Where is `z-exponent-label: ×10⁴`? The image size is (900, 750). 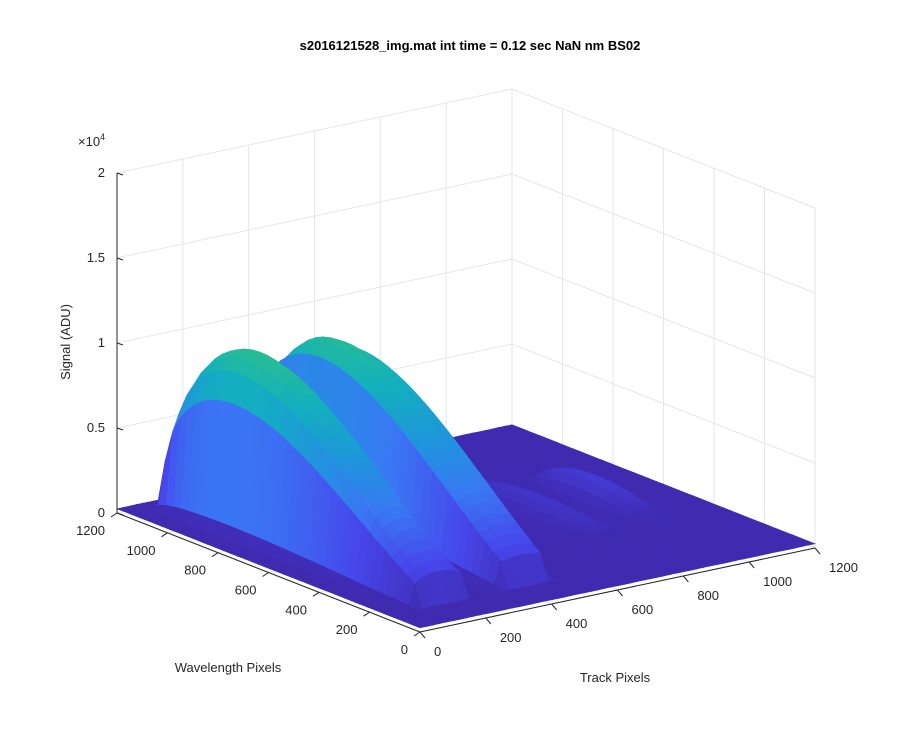
z-exponent-label: ×10⁴ is located at coordinates (91, 140).